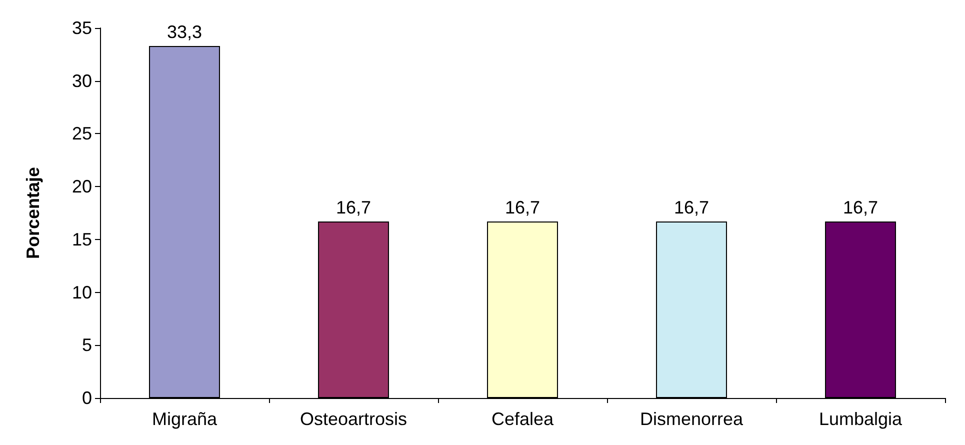 This screenshot has height=445, width=965. What do you see at coordinates (87, 345) in the screenshot?
I see `y-tick-label: 5` at bounding box center [87, 345].